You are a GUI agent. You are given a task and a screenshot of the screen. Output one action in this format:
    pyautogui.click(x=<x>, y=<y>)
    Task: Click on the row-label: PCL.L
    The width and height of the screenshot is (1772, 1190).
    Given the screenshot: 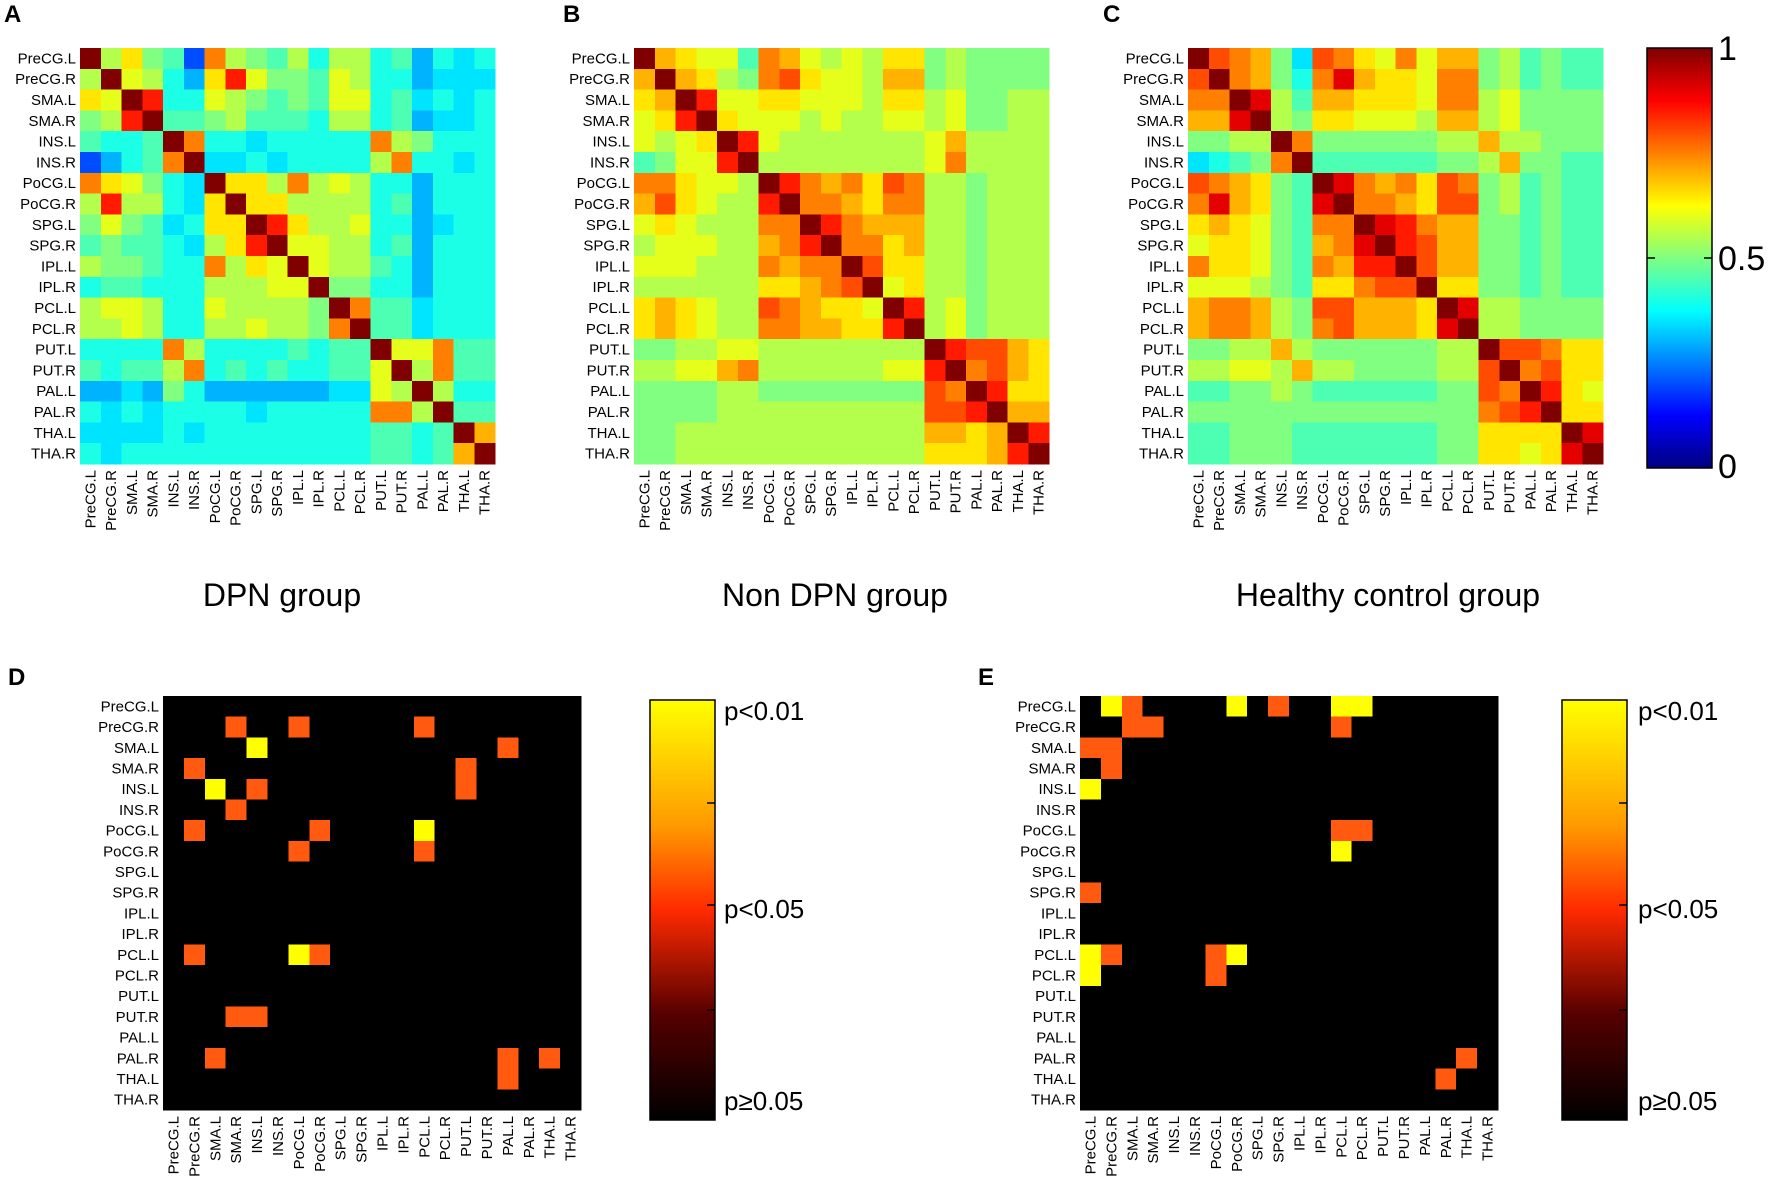 What is the action you would take?
    pyautogui.click(x=1055, y=955)
    